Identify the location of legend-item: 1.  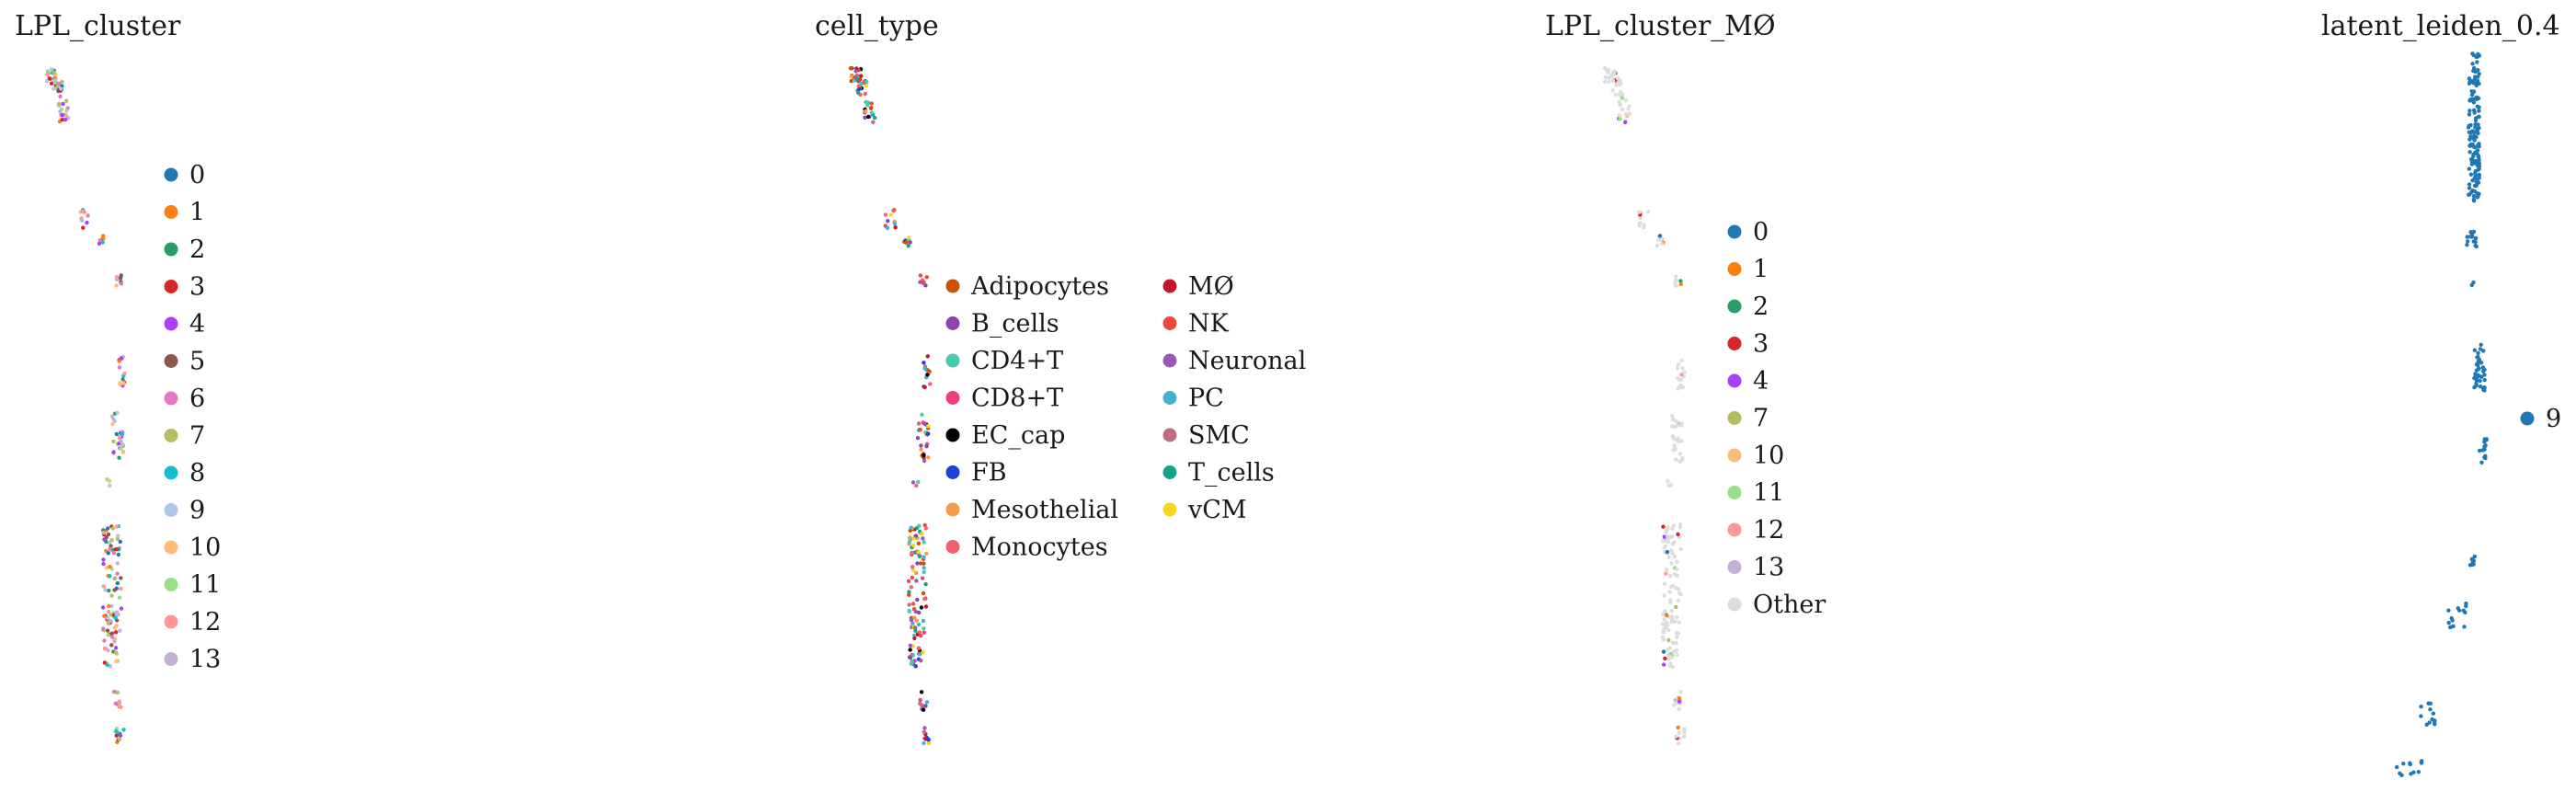
(1748, 270).